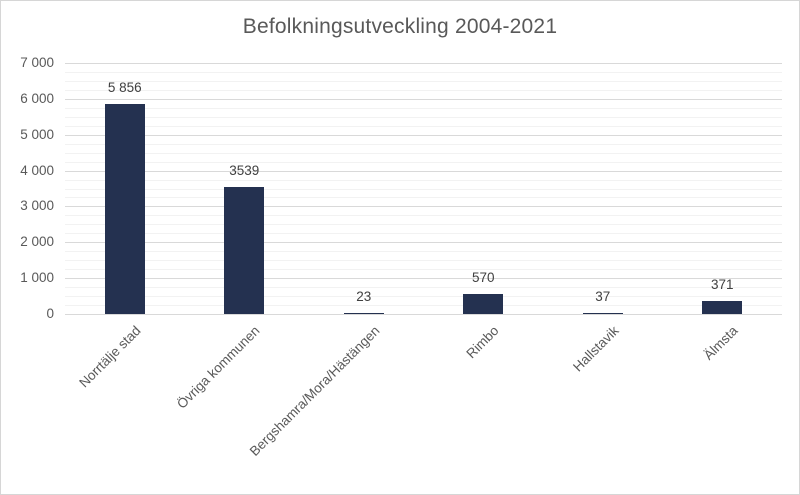 The width and height of the screenshot is (800, 495). Describe the element at coordinates (244, 171) in the screenshot. I see `bar-value-label: 3539` at that location.